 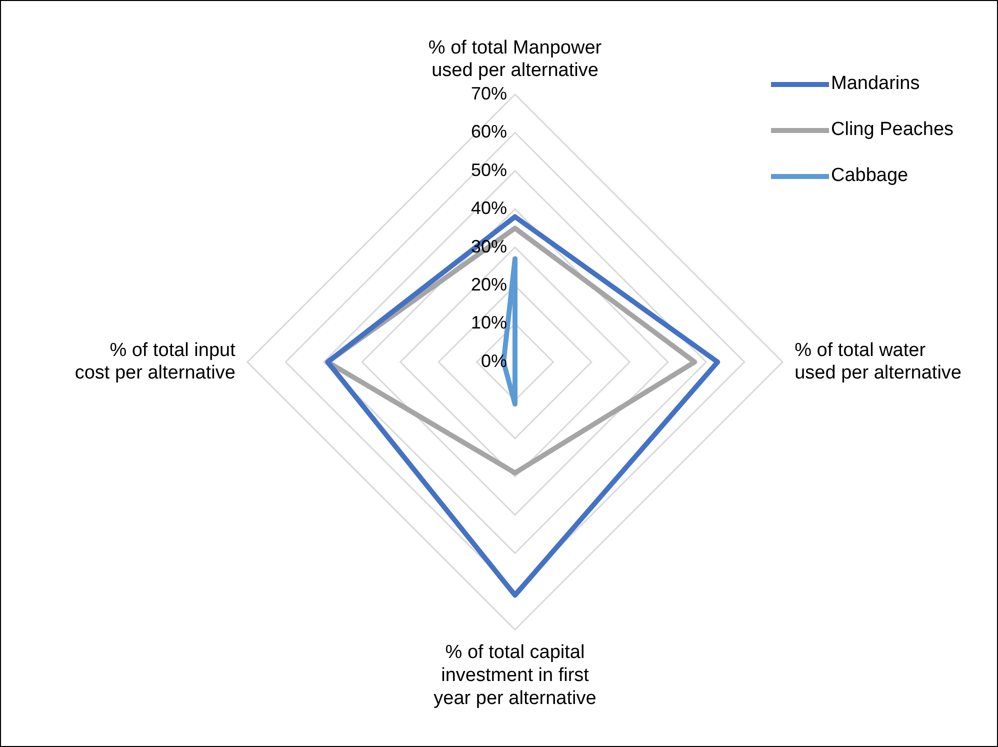 I want to click on y-tick-label: 40%, so click(x=488, y=208).